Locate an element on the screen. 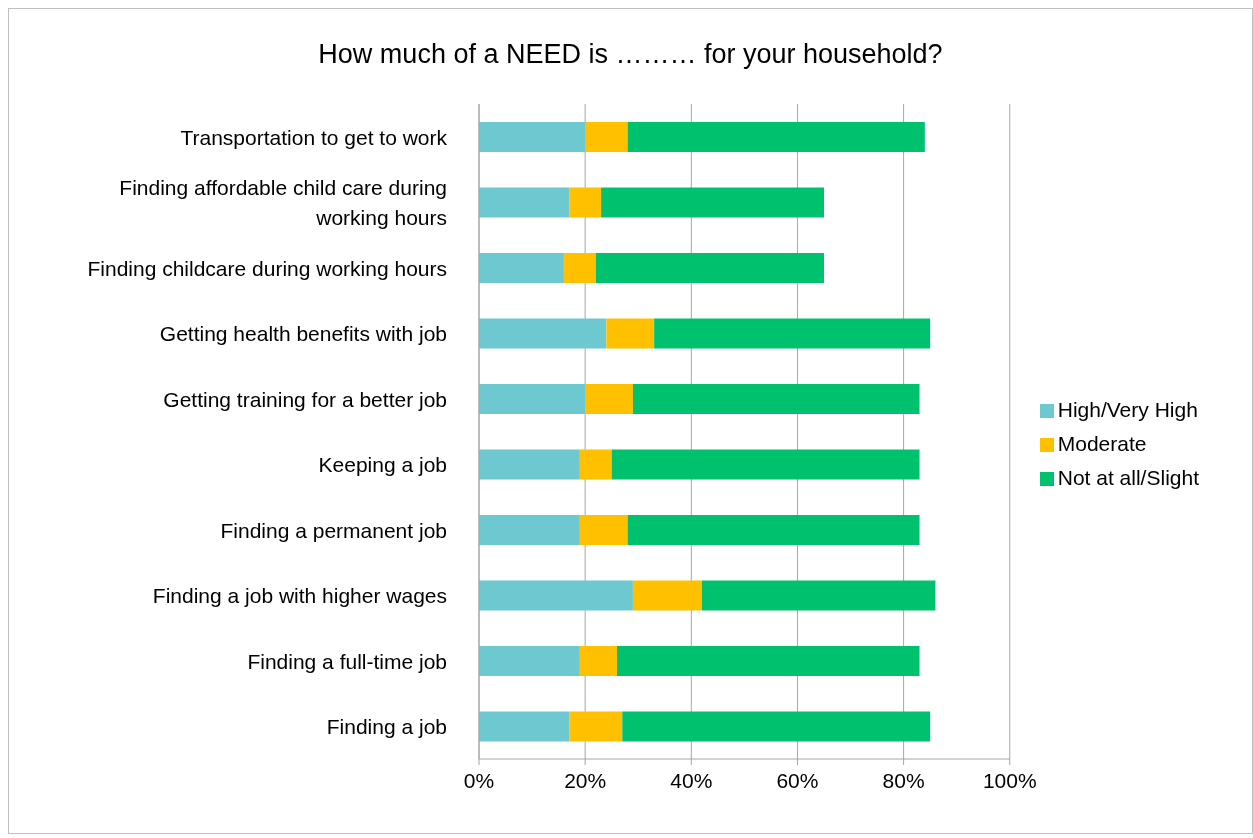  x-tick-label: 80% is located at coordinates (903, 780).